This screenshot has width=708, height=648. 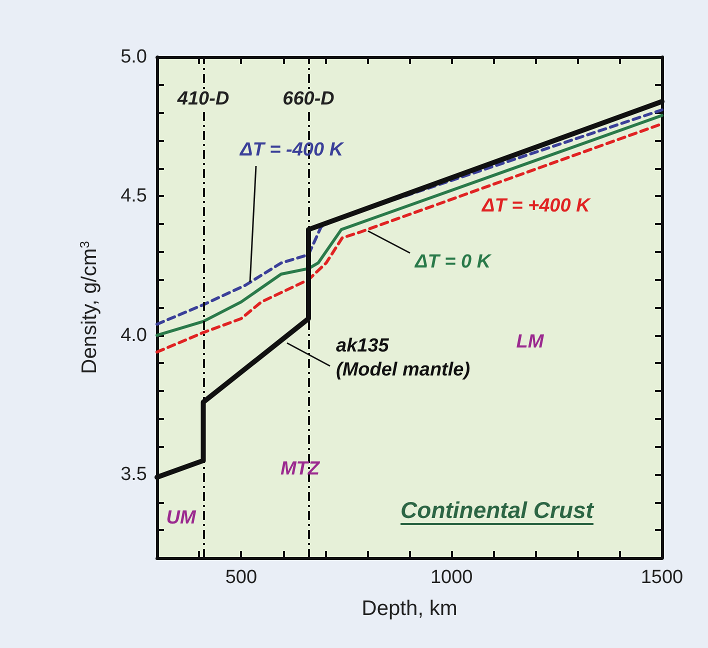 What do you see at coordinates (89, 307) in the screenshot?
I see `y-axis-title: Density, g/cm3` at bounding box center [89, 307].